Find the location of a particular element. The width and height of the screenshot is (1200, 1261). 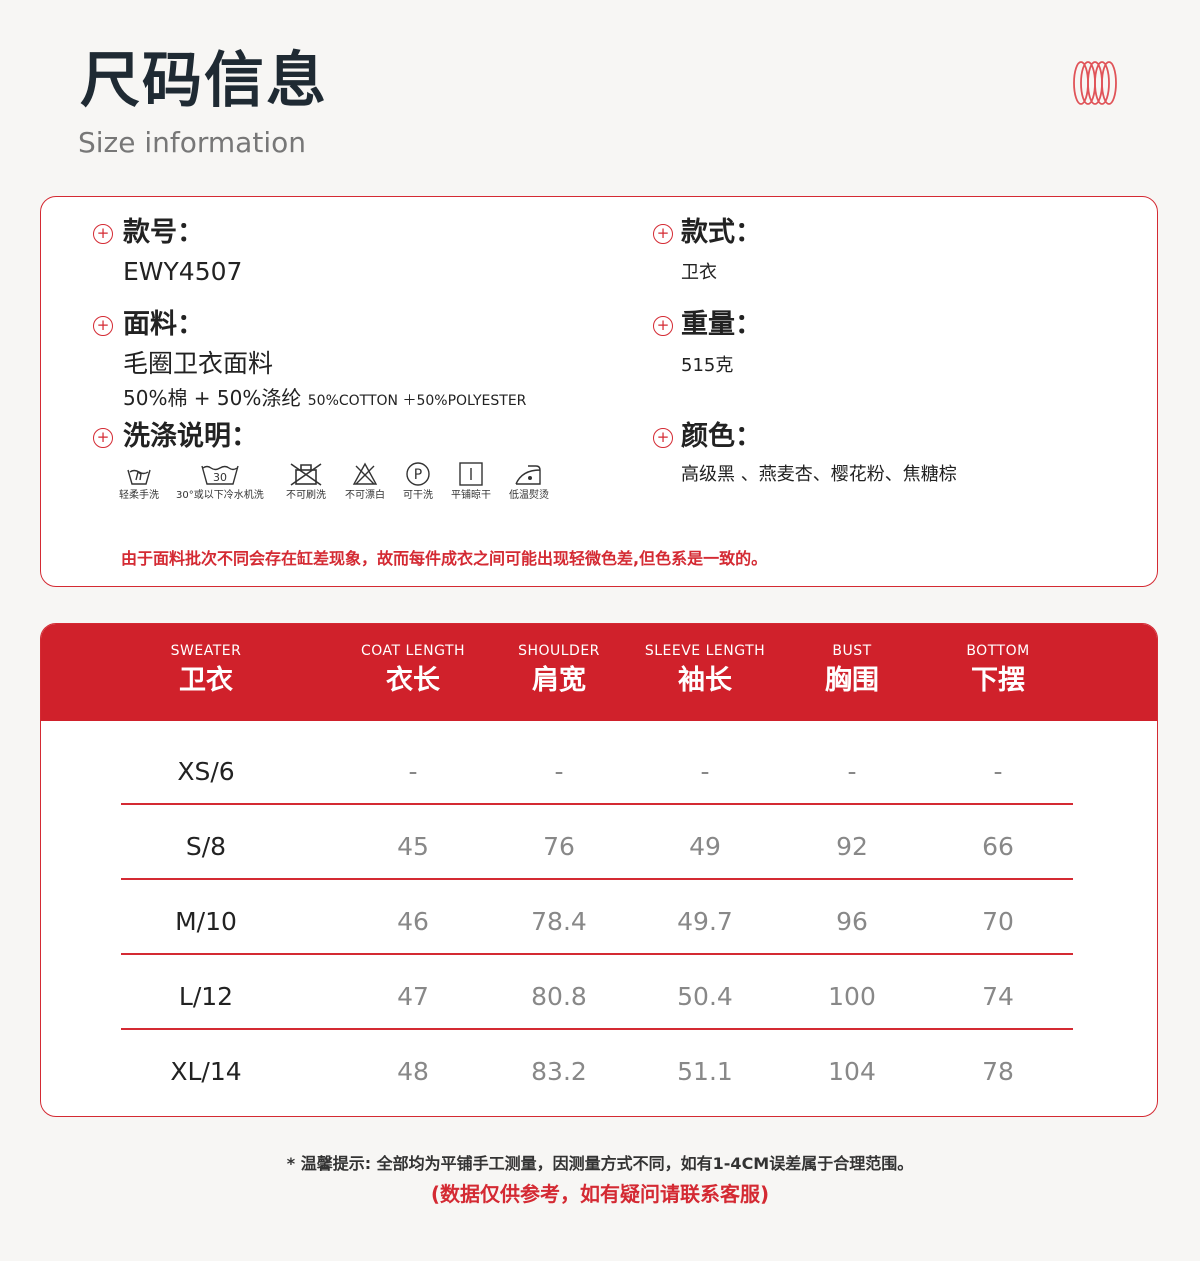

measurement-cell: 76 is located at coordinates (559, 846).